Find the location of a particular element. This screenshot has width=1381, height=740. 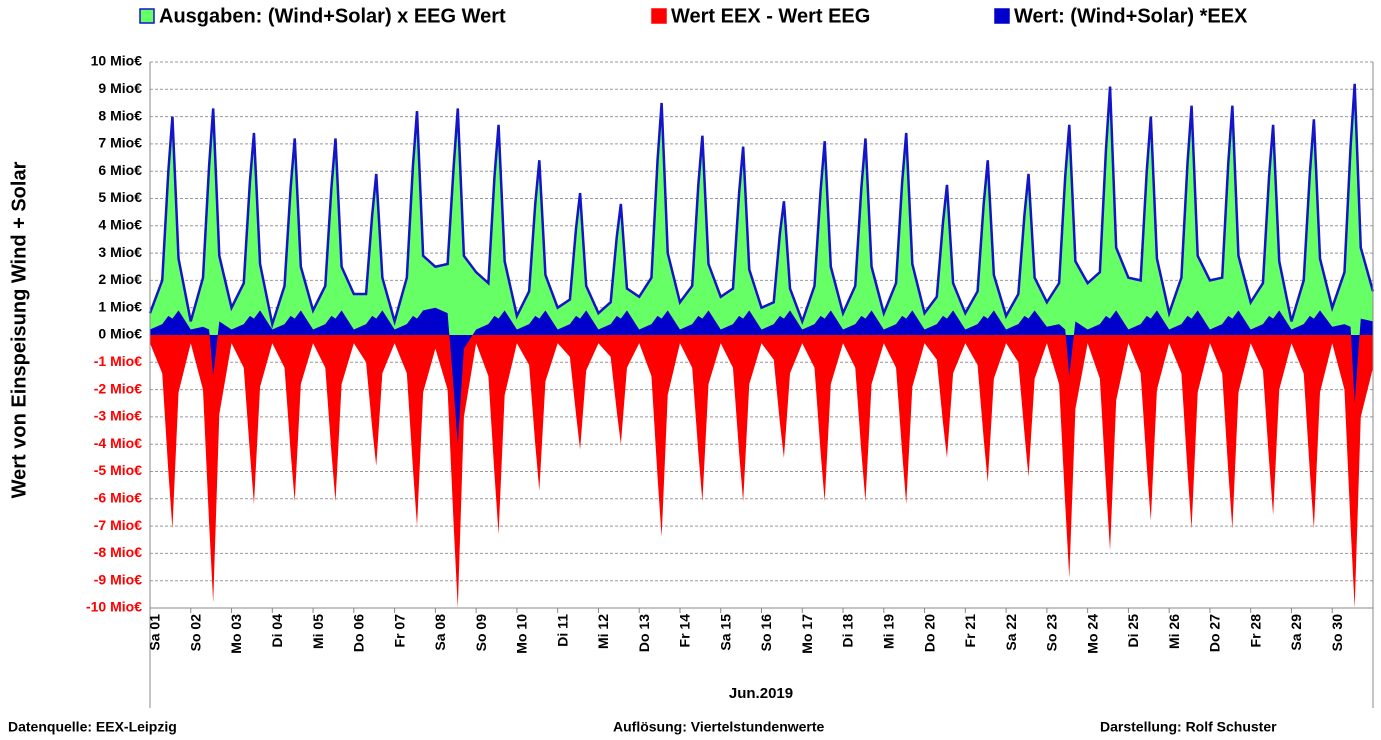

y-tick-label: 3 Mio€ is located at coordinates (120, 252).